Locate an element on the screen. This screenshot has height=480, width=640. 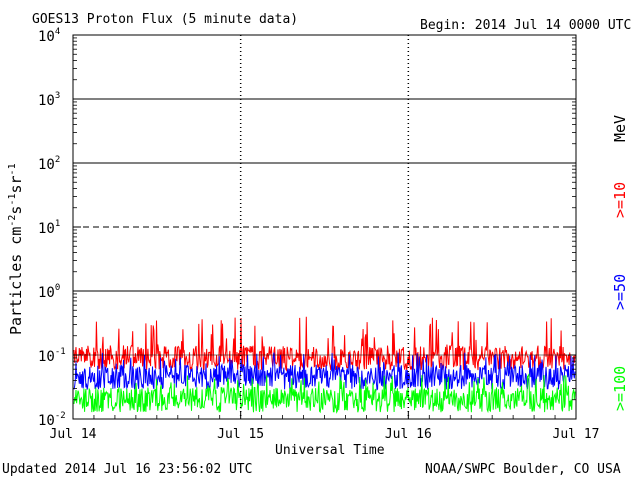
x-tick-label-1: Jul 15 is located at coordinates (240, 434).